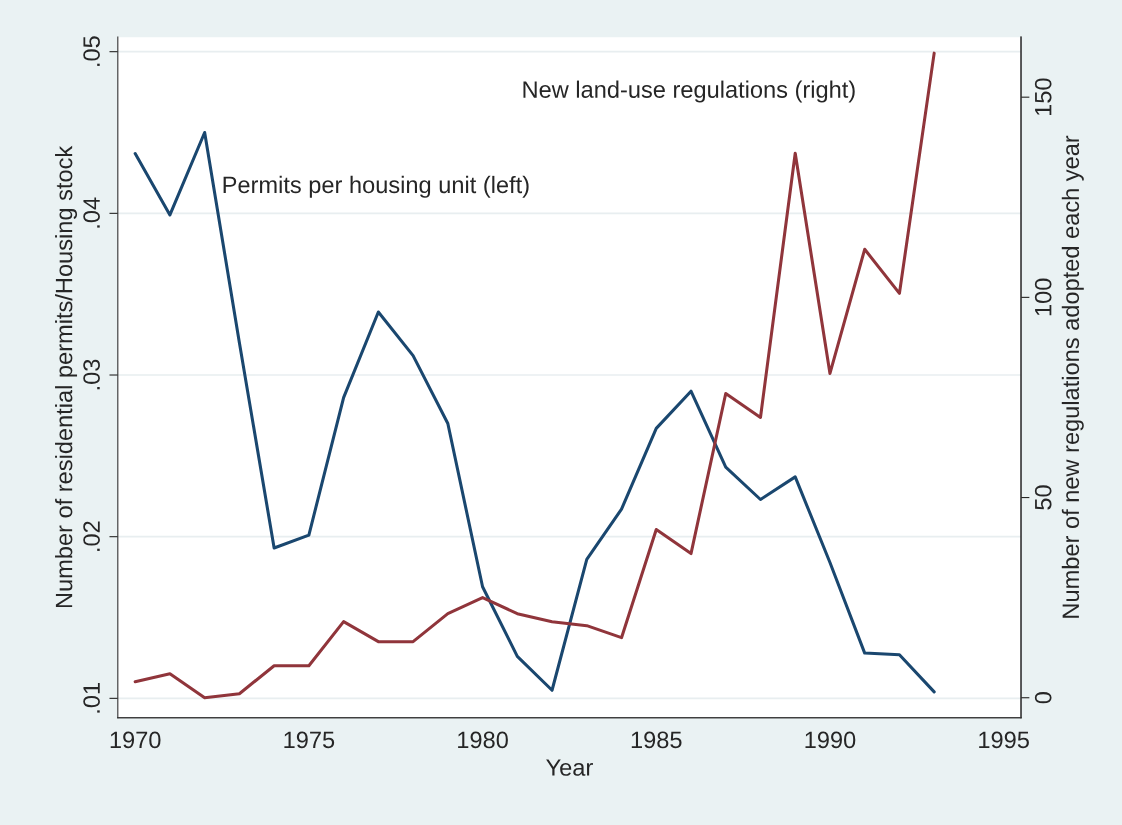  What do you see at coordinates (483, 740) in the screenshot?
I see `x-tick-label: 1980` at bounding box center [483, 740].